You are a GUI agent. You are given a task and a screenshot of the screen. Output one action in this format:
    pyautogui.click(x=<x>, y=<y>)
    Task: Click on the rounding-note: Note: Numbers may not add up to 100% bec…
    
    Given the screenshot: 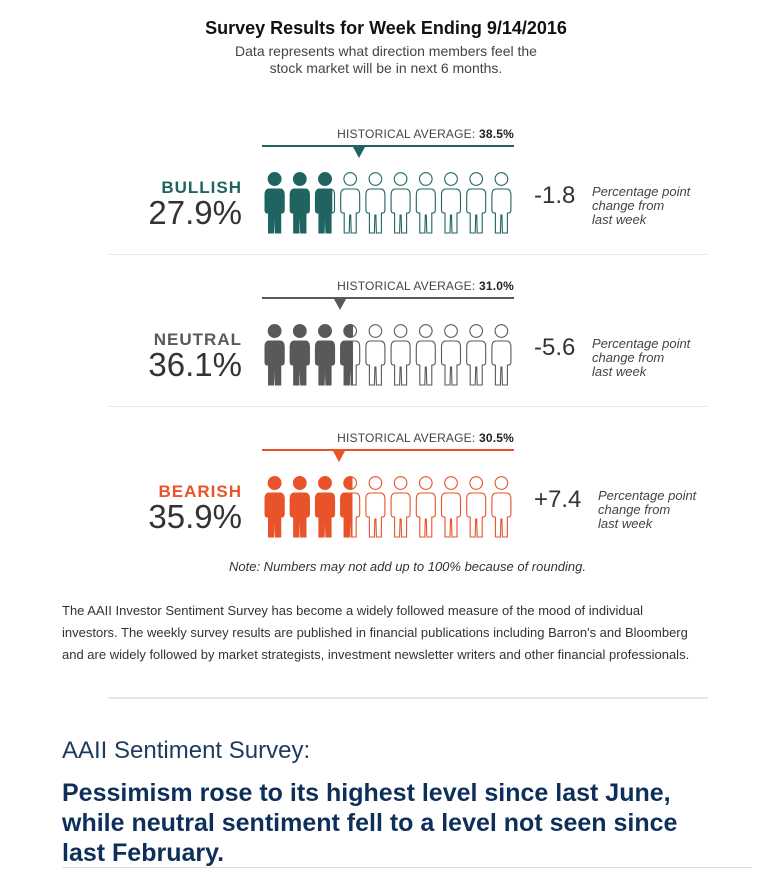 What is the action you would take?
    pyautogui.click(x=407, y=566)
    